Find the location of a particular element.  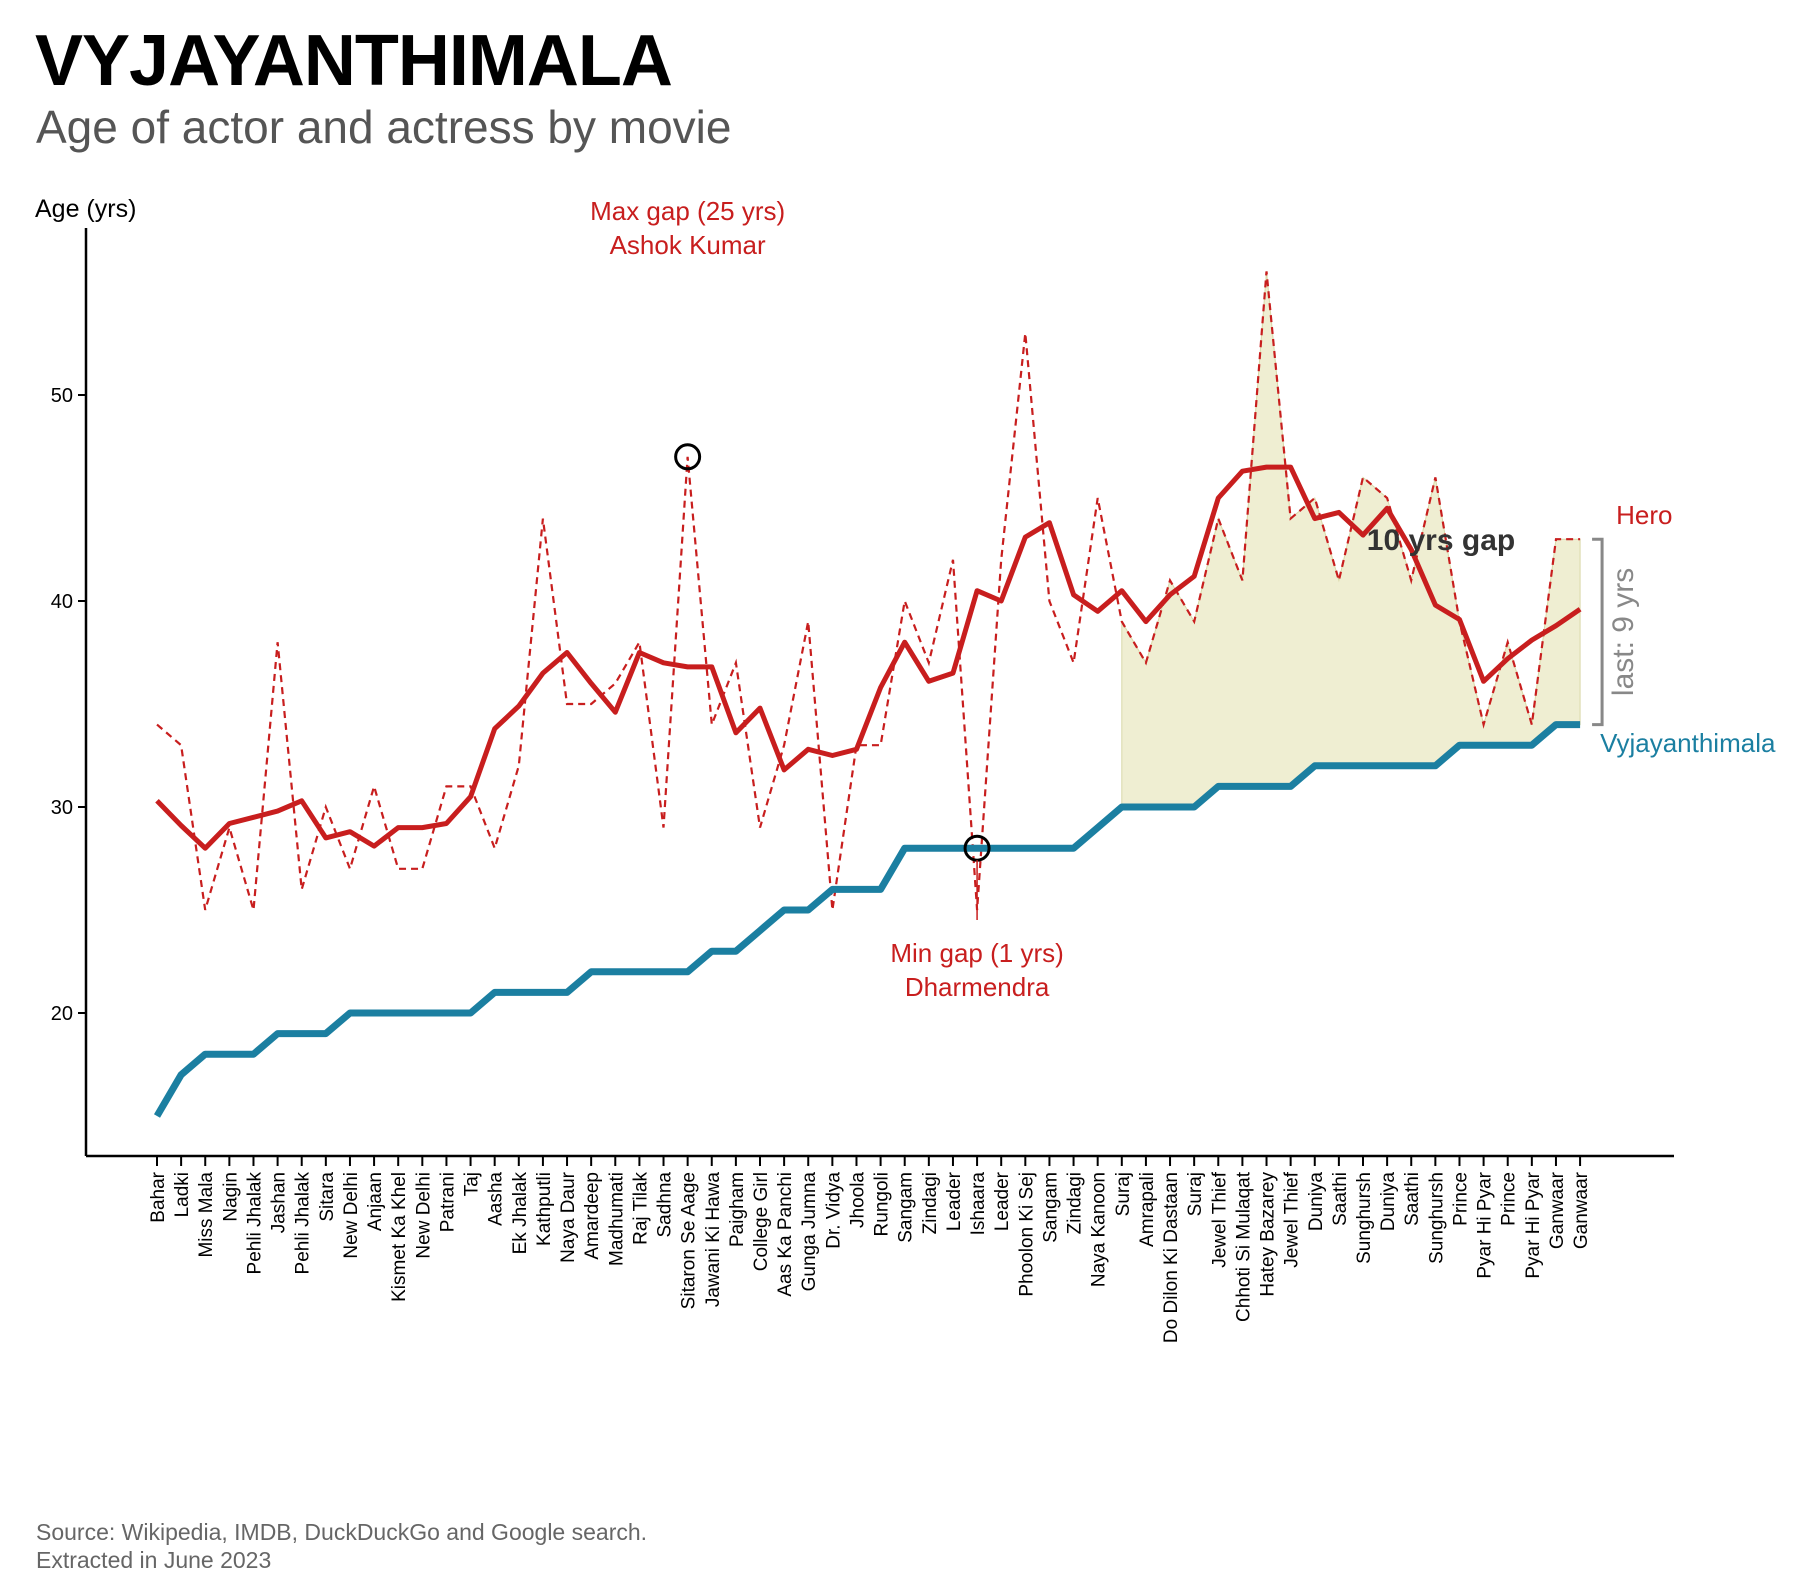

x-tick-label: Raj Tilak is located at coordinates (640, 1208).